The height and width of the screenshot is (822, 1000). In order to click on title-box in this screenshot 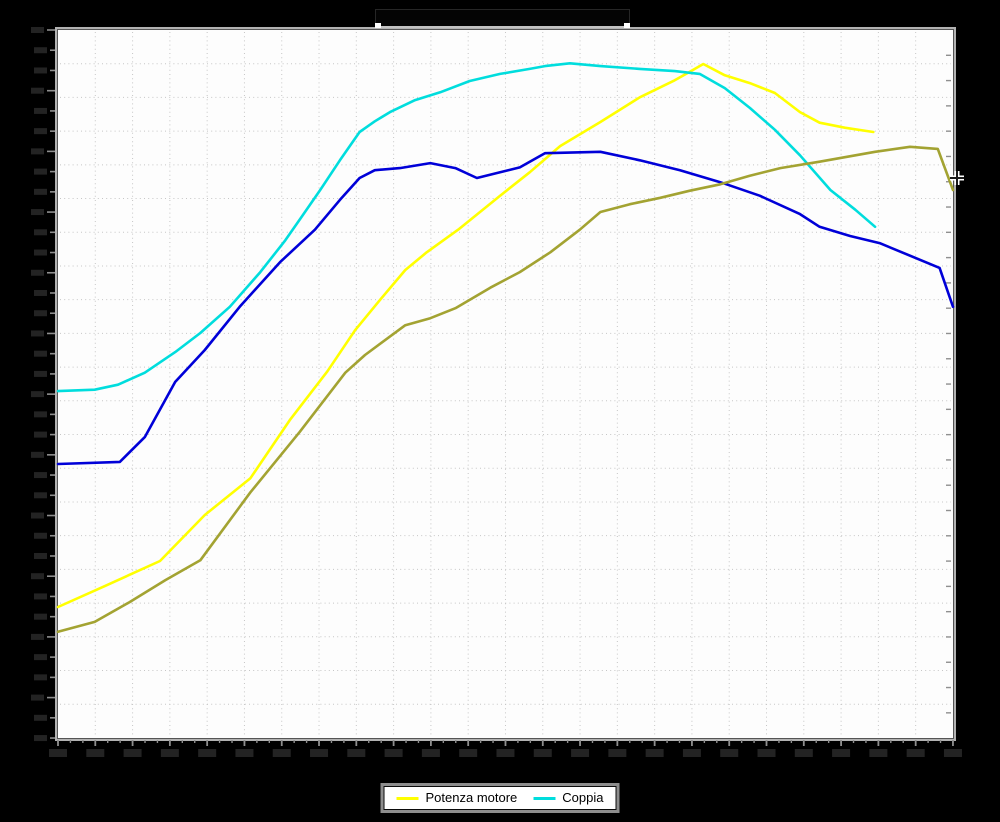, I will do `click(502, 18)`.